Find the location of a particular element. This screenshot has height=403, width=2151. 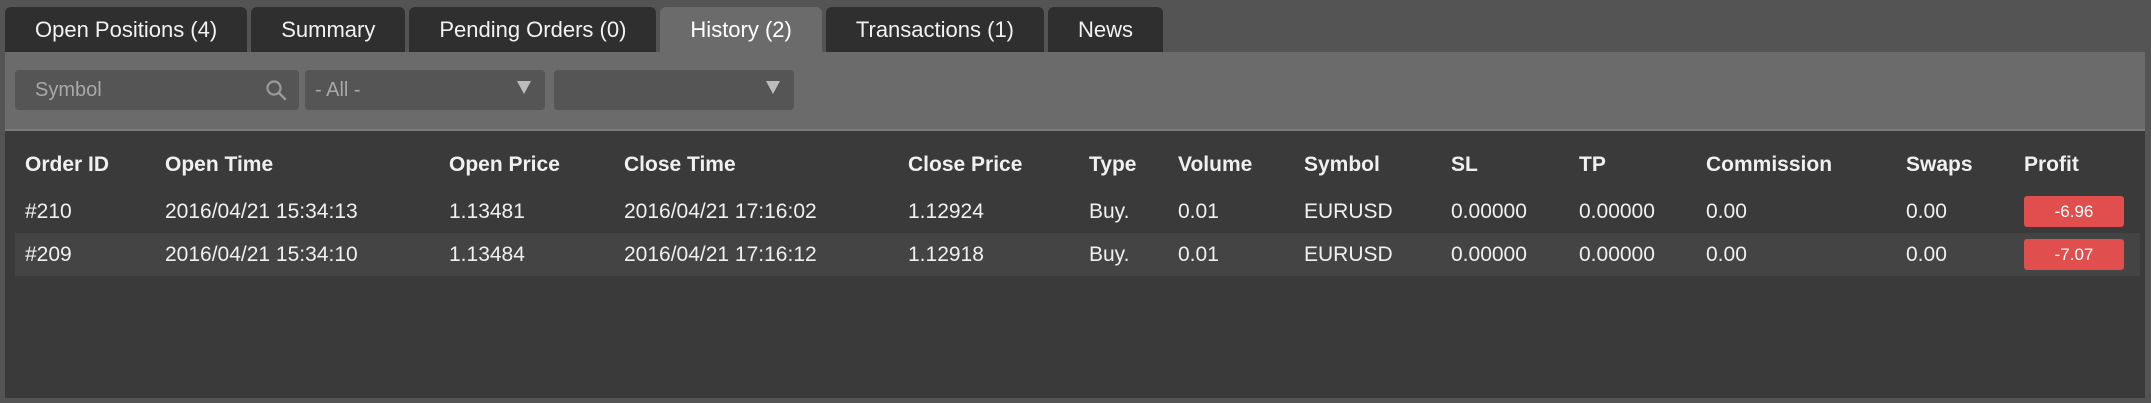

col-header-type: Type is located at coordinates (1113, 164).